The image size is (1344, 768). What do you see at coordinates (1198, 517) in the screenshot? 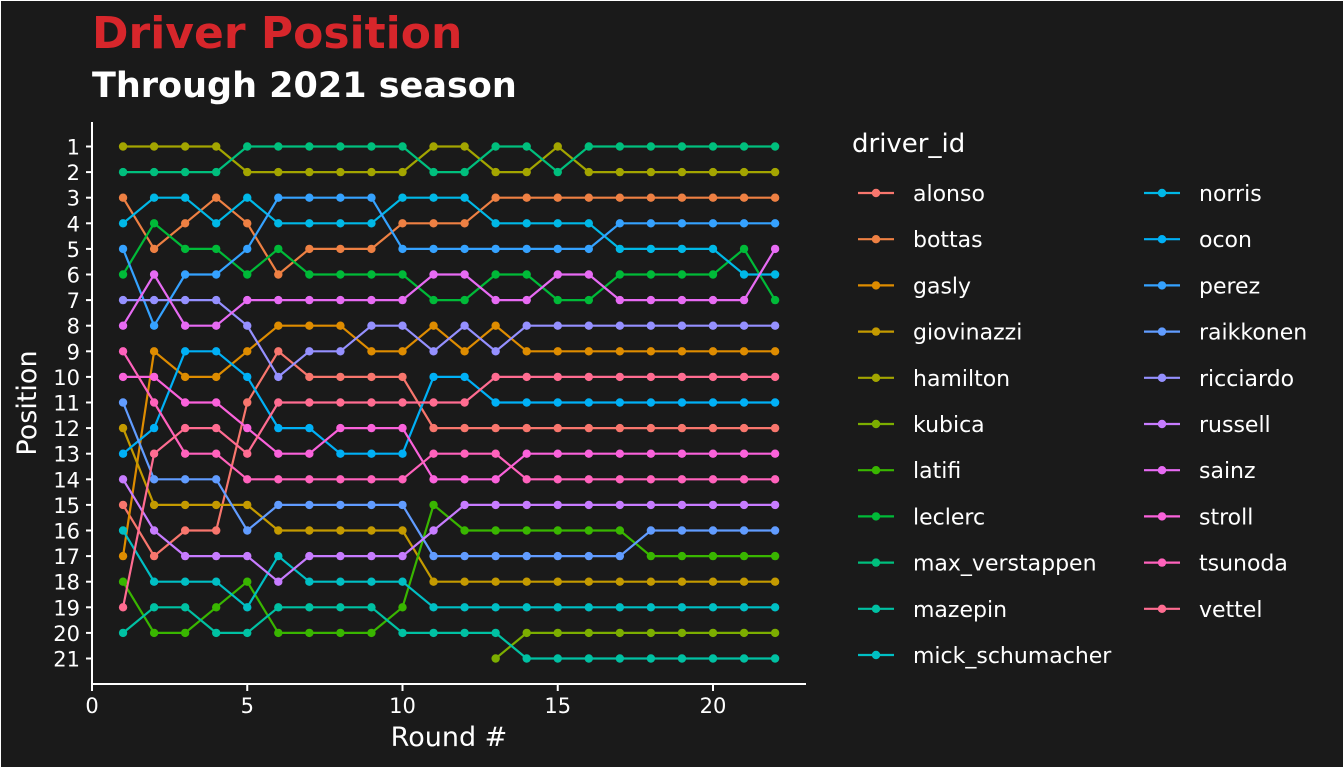
I see `legend-item-stroll: stroll` at bounding box center [1198, 517].